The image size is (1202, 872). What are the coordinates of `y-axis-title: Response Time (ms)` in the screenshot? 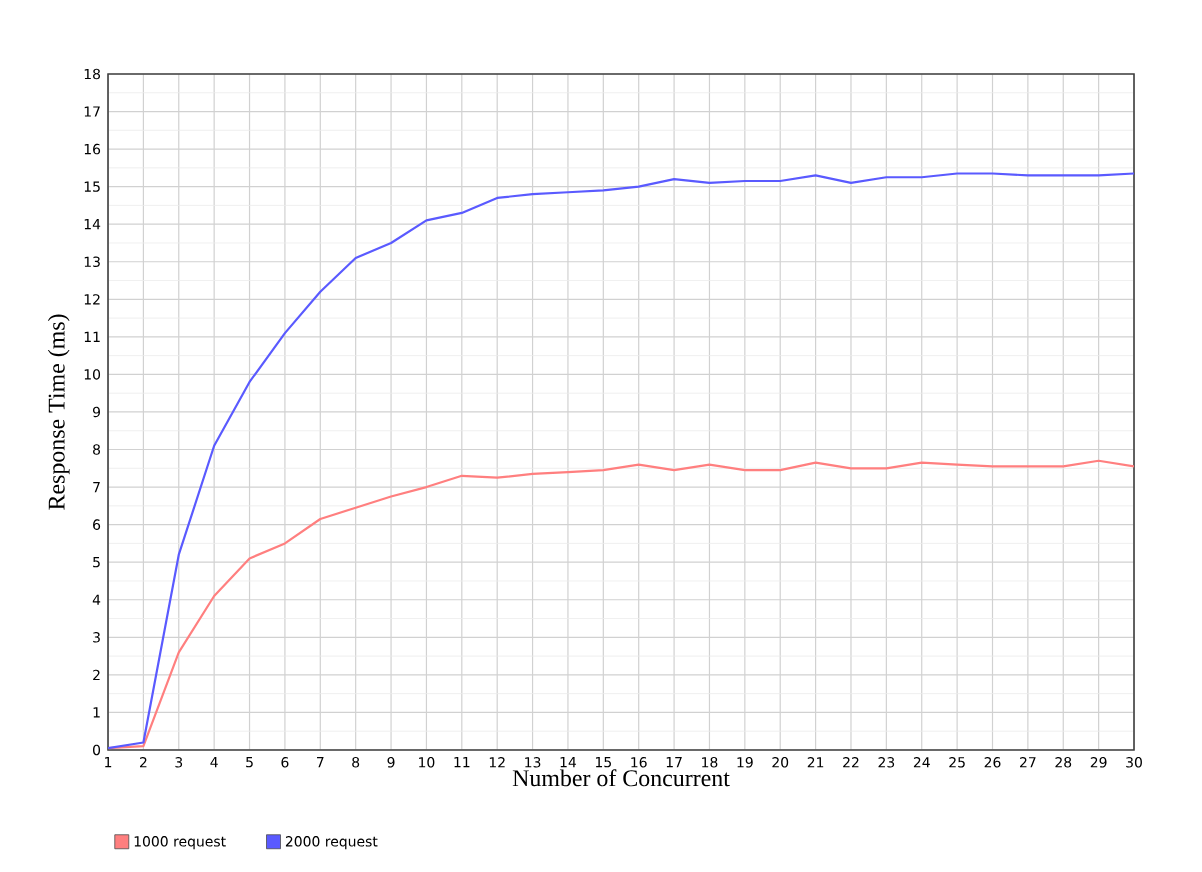 It's located at (58, 412).